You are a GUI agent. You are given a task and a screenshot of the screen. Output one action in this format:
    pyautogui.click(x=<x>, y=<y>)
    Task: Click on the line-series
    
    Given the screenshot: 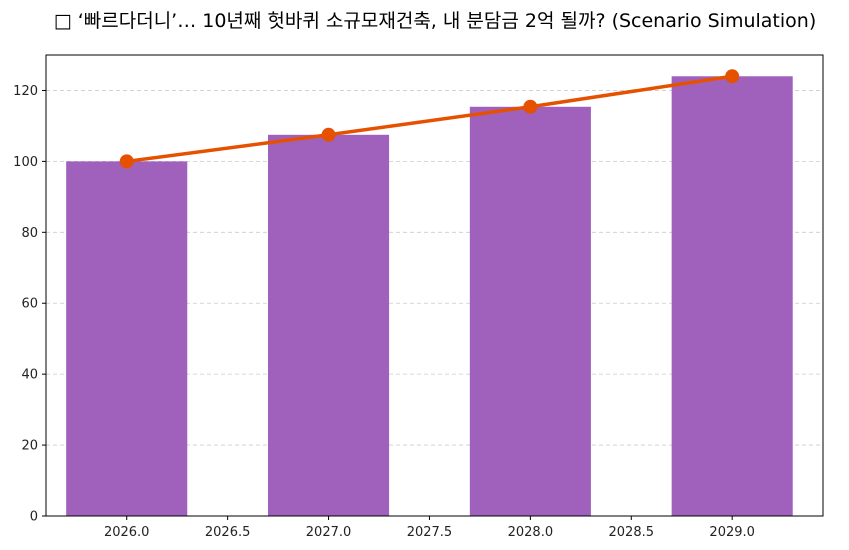 What is the action you would take?
    pyautogui.click(x=429, y=119)
    